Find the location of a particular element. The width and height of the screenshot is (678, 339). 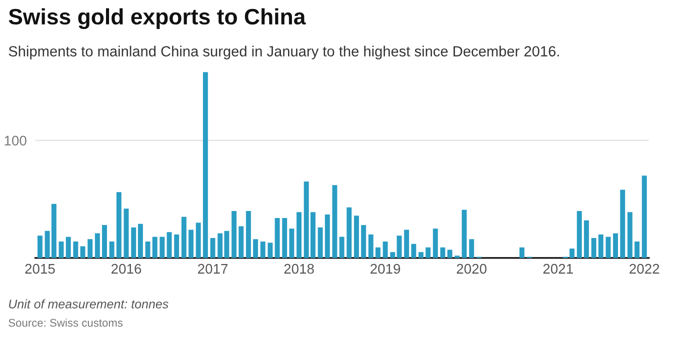

text: Unit of measurement: tonnes is located at coordinates (88, 303).